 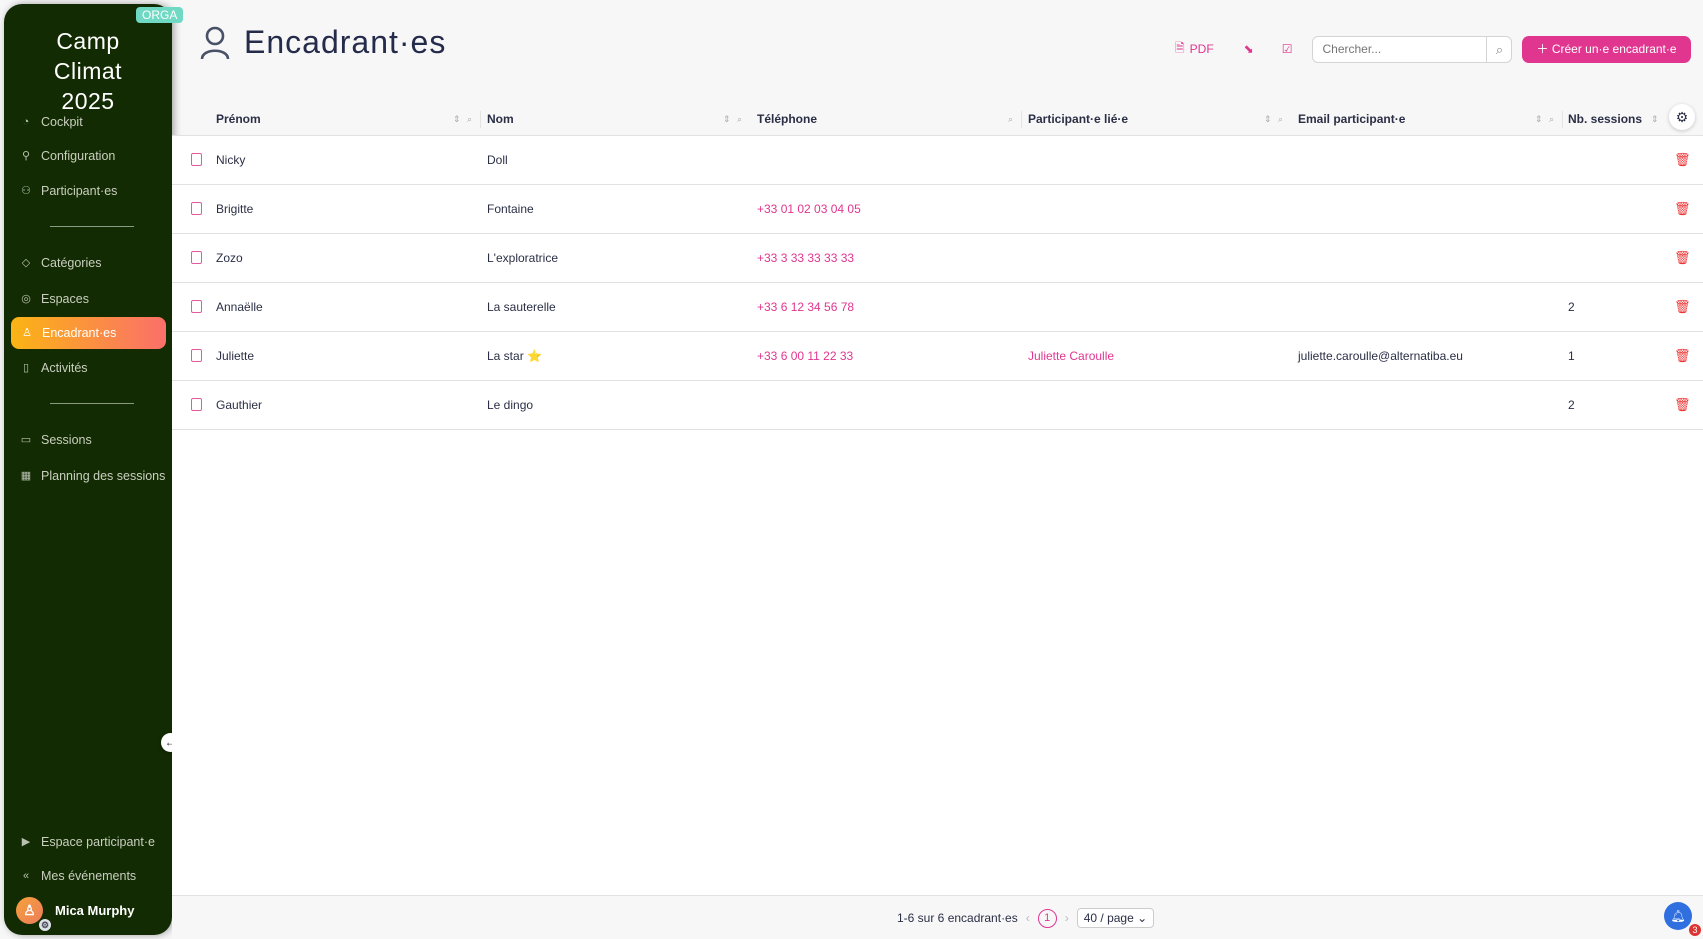 What do you see at coordinates (93, 476) in the screenshot?
I see `sidebar-item-planning: ▦ Planning des sessions` at bounding box center [93, 476].